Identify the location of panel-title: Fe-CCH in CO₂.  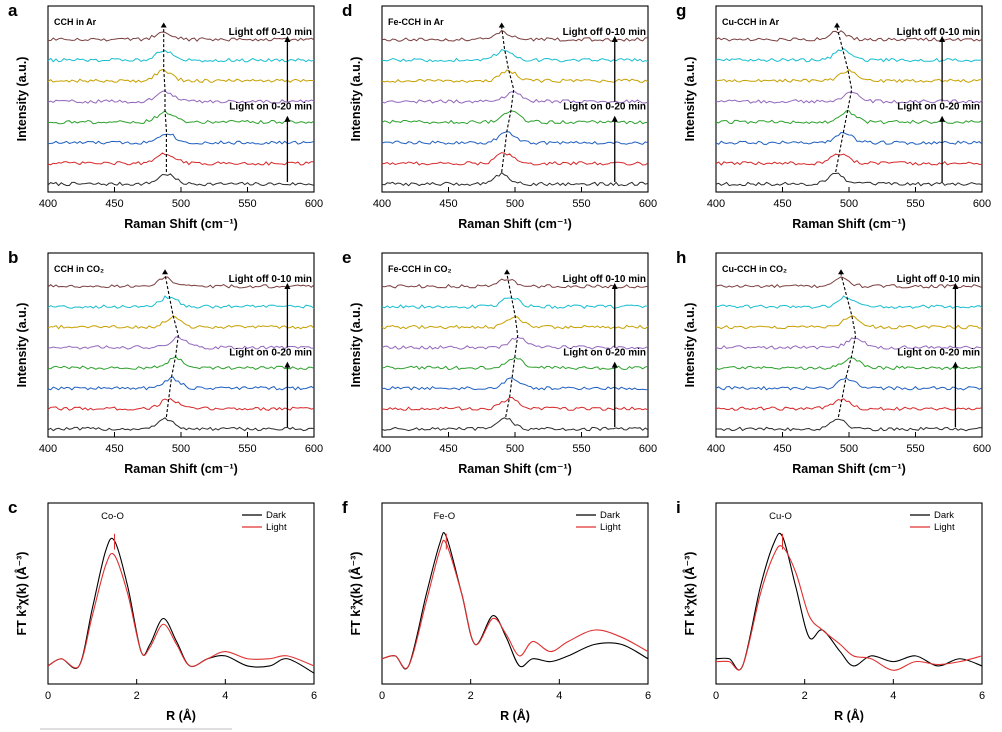
(420, 269).